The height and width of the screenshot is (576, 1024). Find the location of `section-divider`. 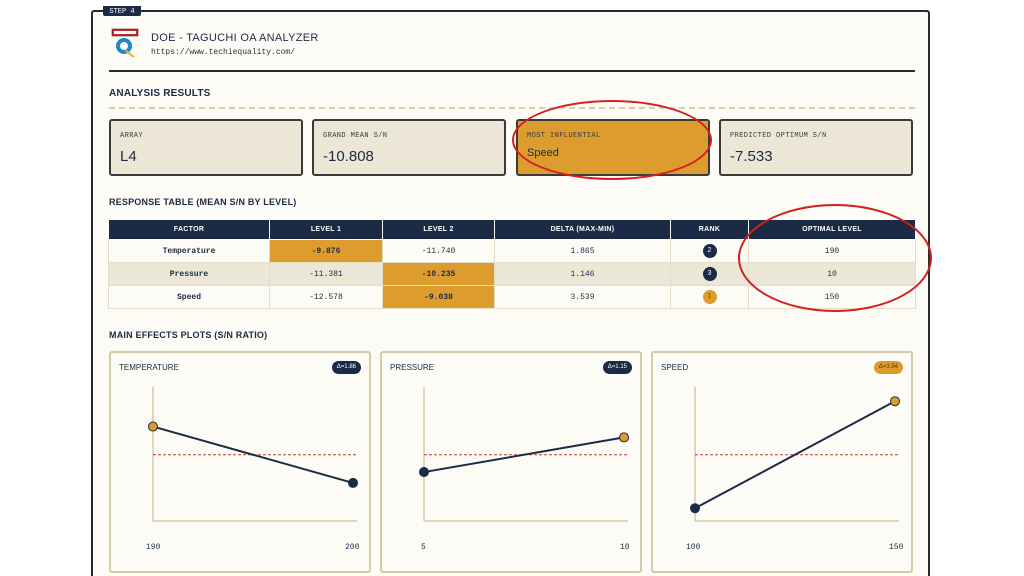

section-divider is located at coordinates (512, 108).